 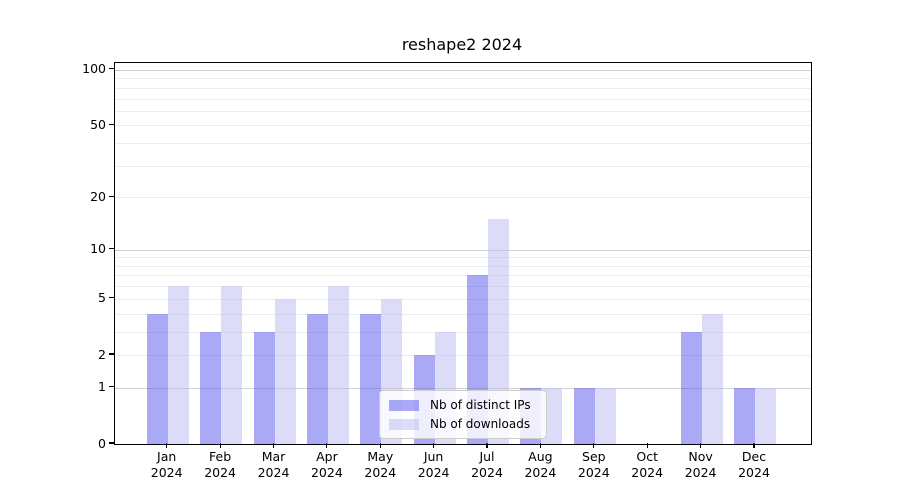 What do you see at coordinates (540, 464) in the screenshot?
I see `x-tick-label-aug: Aug 2024` at bounding box center [540, 464].